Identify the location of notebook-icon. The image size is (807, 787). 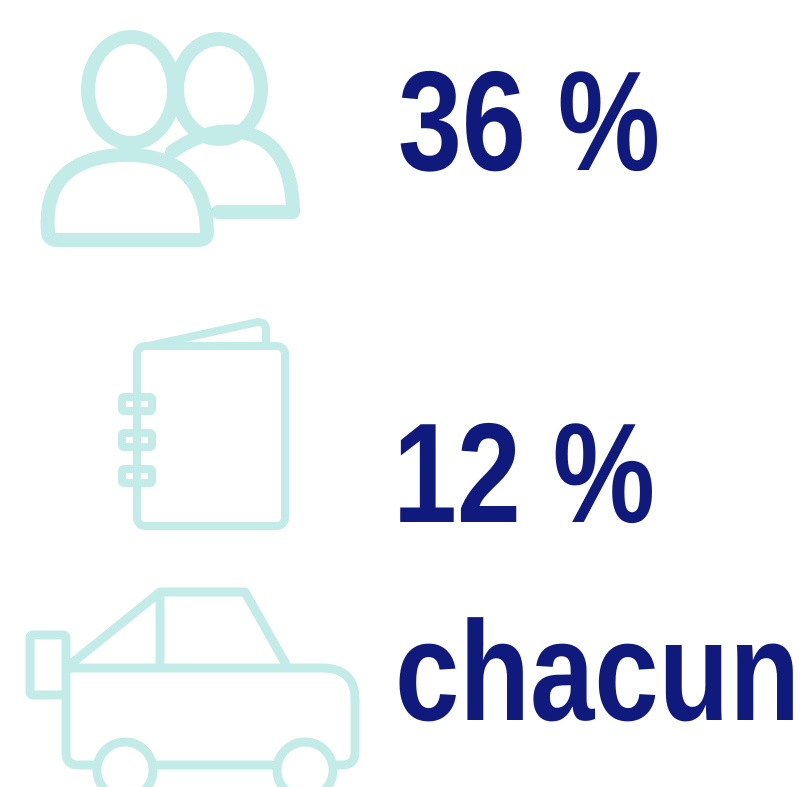
(203, 424).